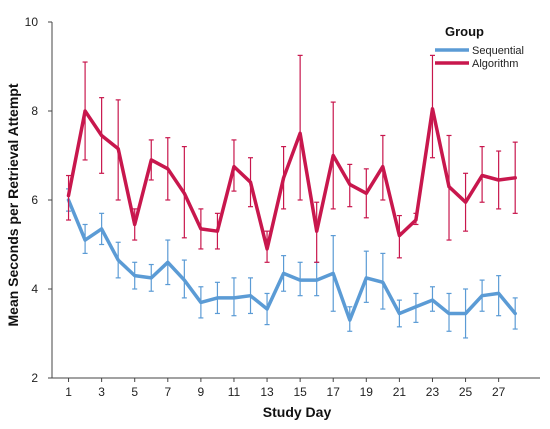 This screenshot has height=429, width=550. I want to click on x-tick-label: 25, so click(466, 392).